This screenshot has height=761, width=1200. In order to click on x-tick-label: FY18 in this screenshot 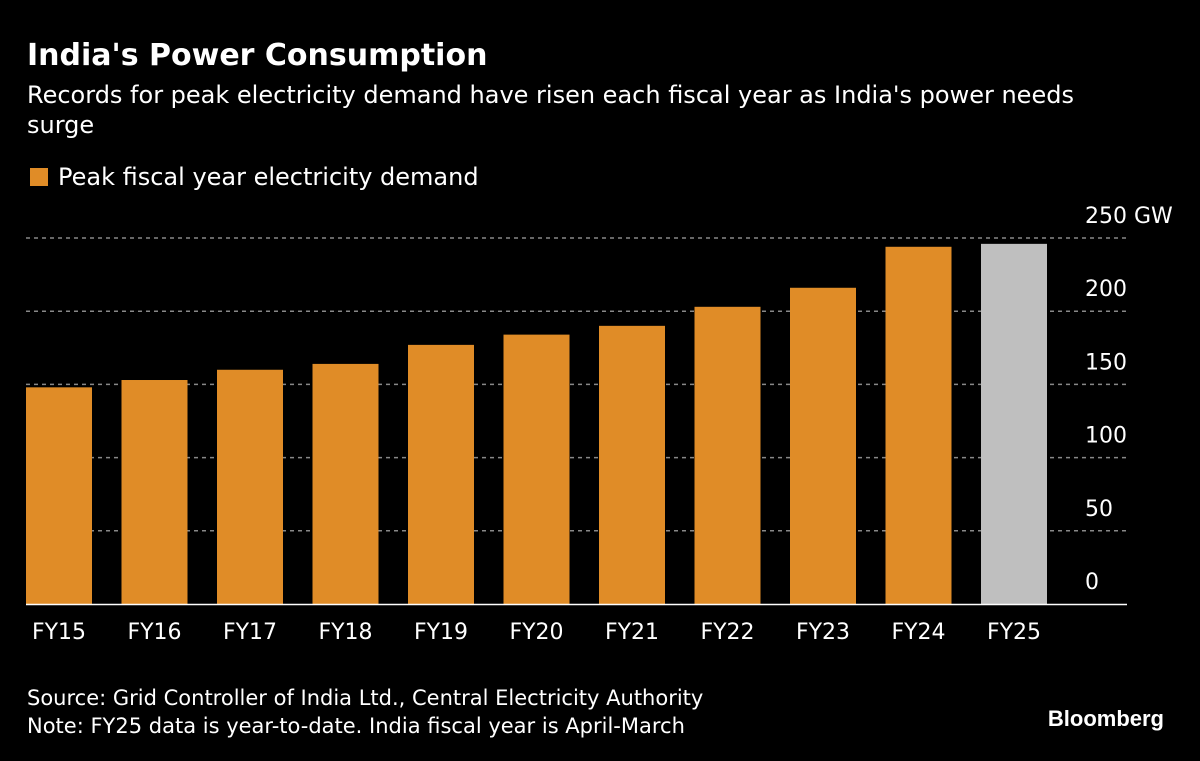, I will do `click(345, 632)`.